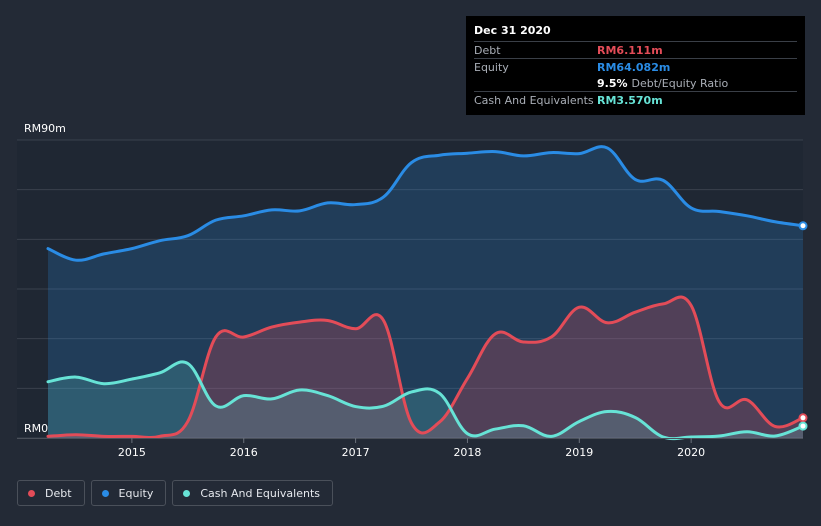  What do you see at coordinates (803, 226) in the screenshot?
I see `equity-endpoint` at bounding box center [803, 226].